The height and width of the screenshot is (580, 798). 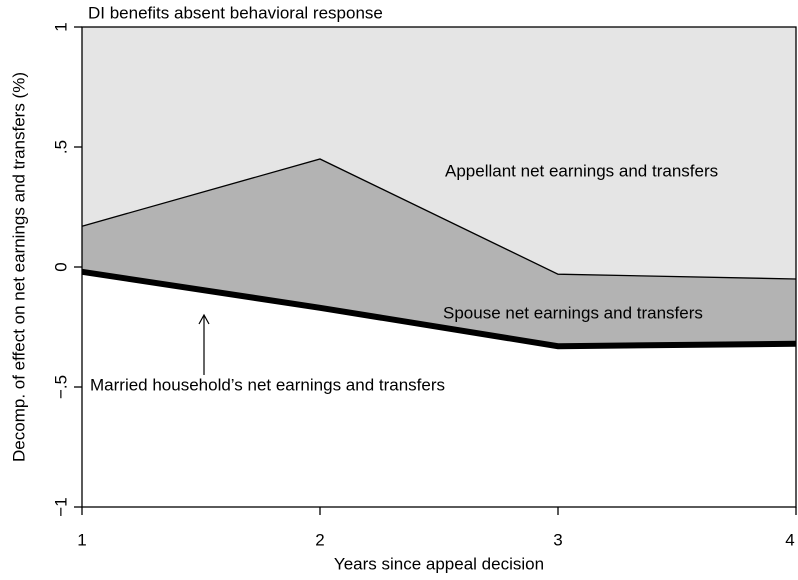 I want to click on y-tick-label: .5, so click(x=60, y=147).